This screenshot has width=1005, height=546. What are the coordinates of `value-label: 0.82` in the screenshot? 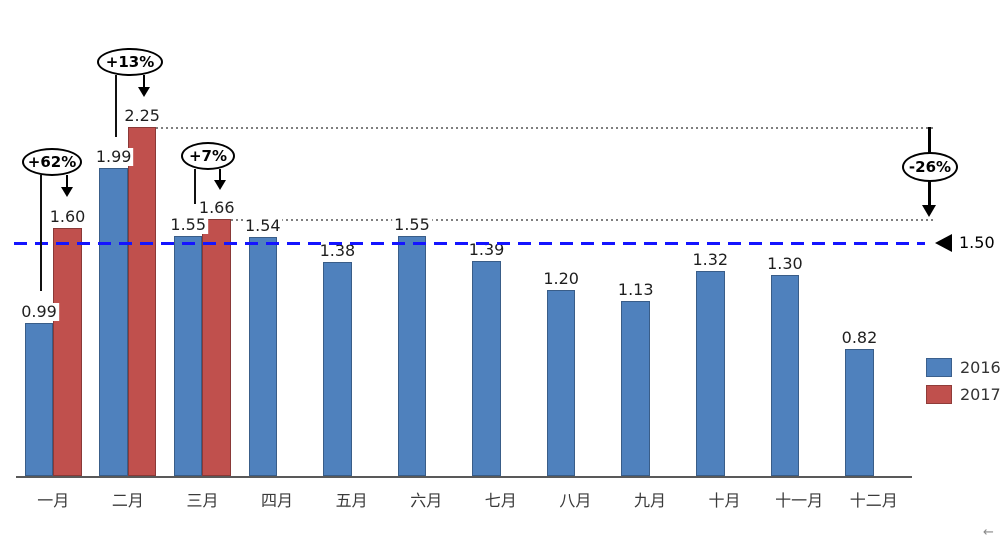 It's located at (859, 337).